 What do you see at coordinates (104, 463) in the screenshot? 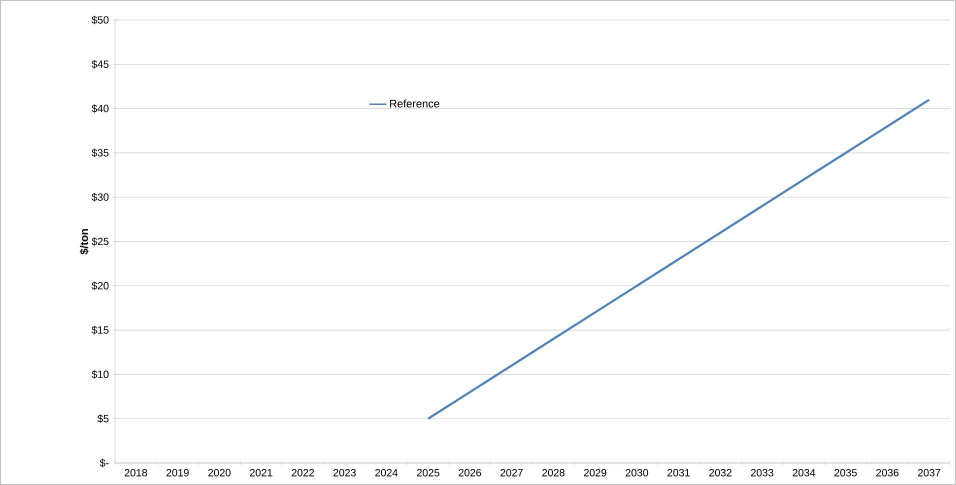
I see `y-tick-label: $-` at bounding box center [104, 463].